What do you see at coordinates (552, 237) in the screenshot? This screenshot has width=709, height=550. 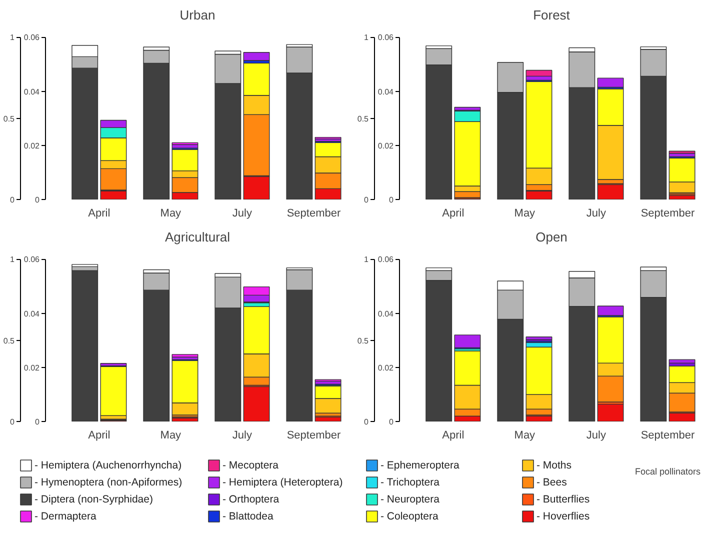 I see `chart-title: Open` at bounding box center [552, 237].